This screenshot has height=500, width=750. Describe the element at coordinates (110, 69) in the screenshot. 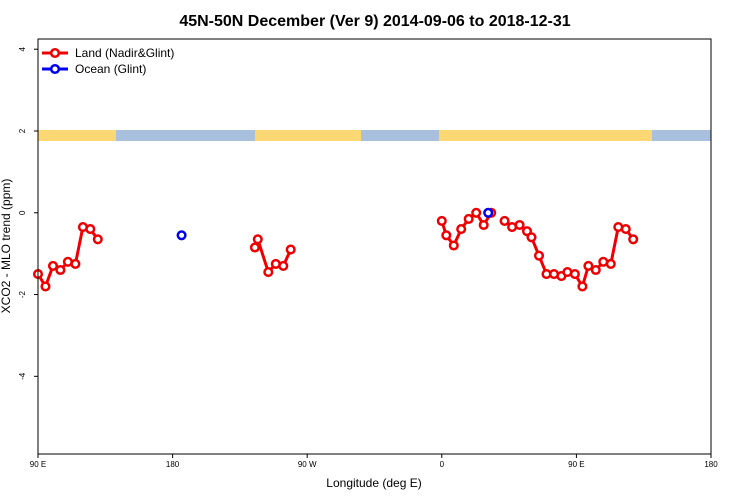

I see `legend-ocean-label: Ocean (Glint)` at that location.